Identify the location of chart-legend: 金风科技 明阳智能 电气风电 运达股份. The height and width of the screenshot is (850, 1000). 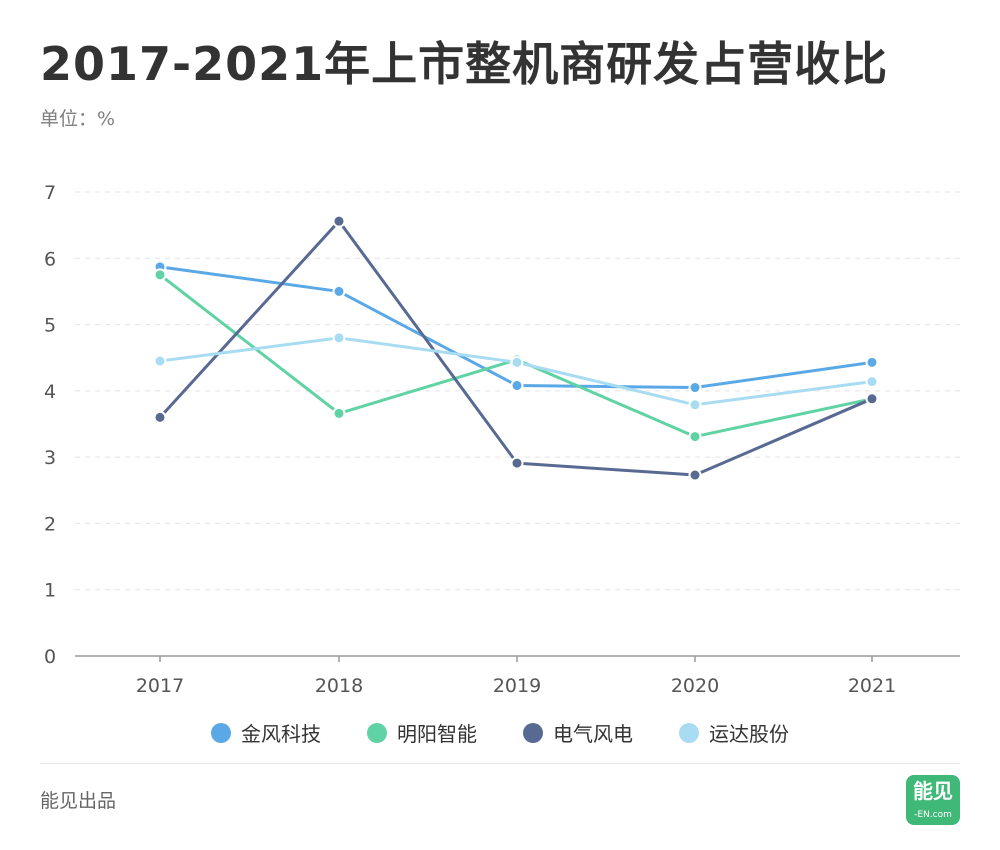
(500, 732).